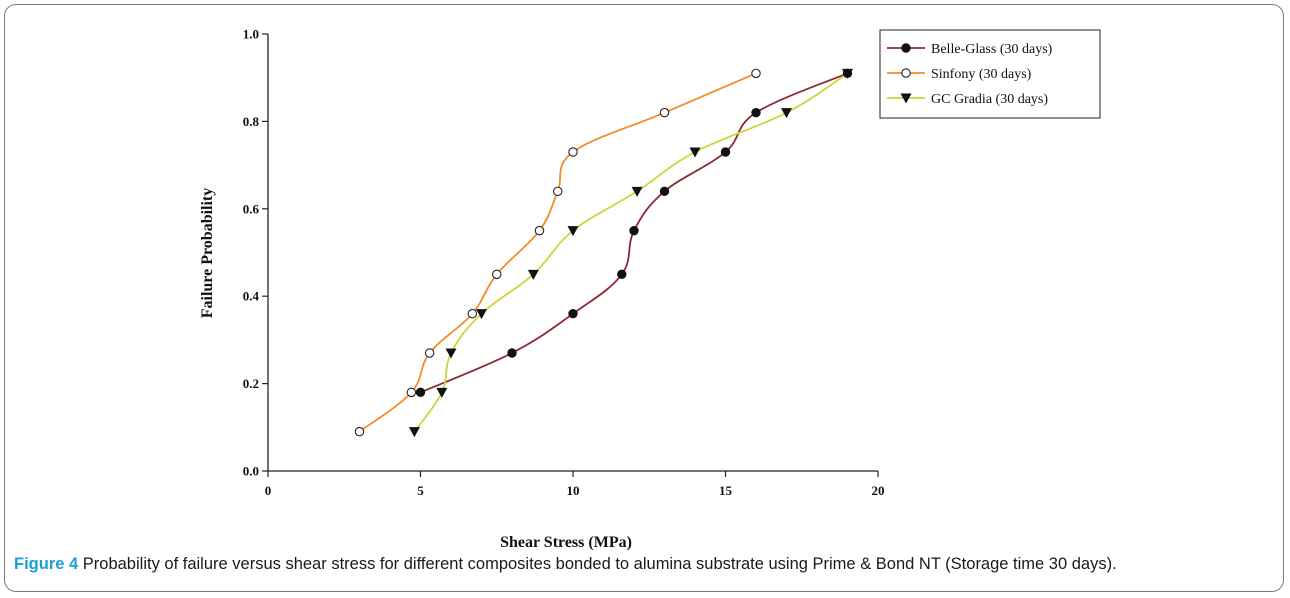 This screenshot has width=1290, height=598. I want to click on legend-box, so click(990, 74).